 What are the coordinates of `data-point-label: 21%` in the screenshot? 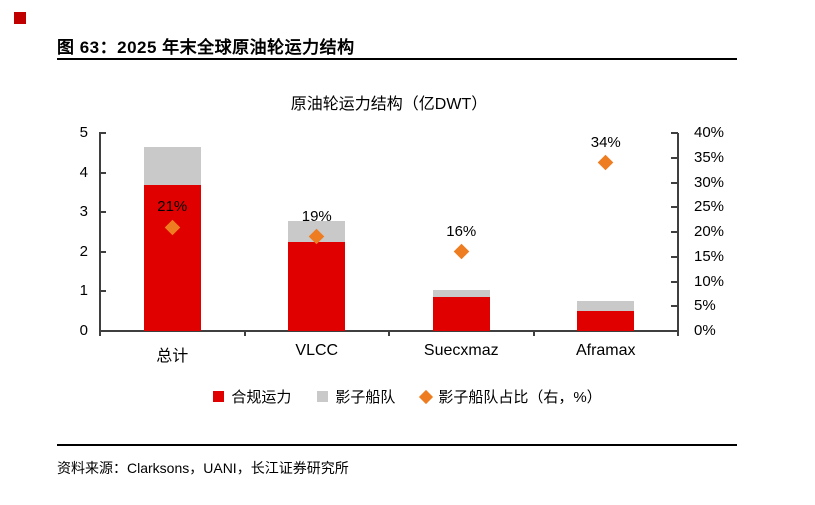 It's located at (172, 207).